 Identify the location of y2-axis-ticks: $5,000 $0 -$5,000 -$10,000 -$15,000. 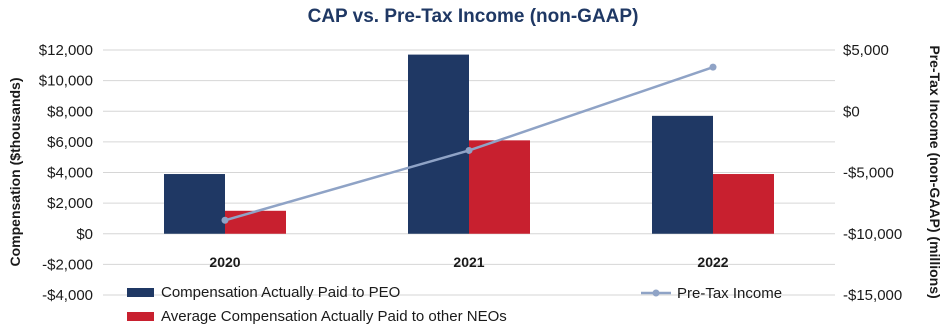
(872, 173).